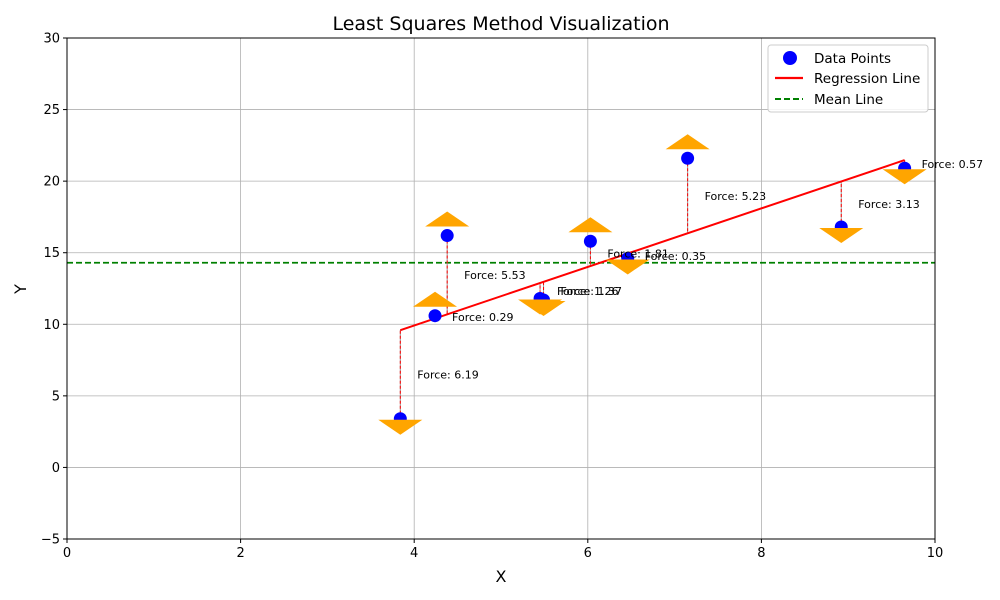 The height and width of the screenshot is (600, 1000). What do you see at coordinates (935, 553) in the screenshot?
I see `x-tick-label: 10` at bounding box center [935, 553].